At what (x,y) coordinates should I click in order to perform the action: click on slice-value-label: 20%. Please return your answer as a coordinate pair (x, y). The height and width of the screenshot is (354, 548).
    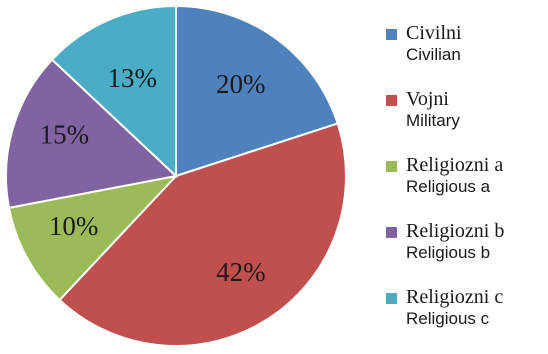
    Looking at the image, I should click on (241, 84).